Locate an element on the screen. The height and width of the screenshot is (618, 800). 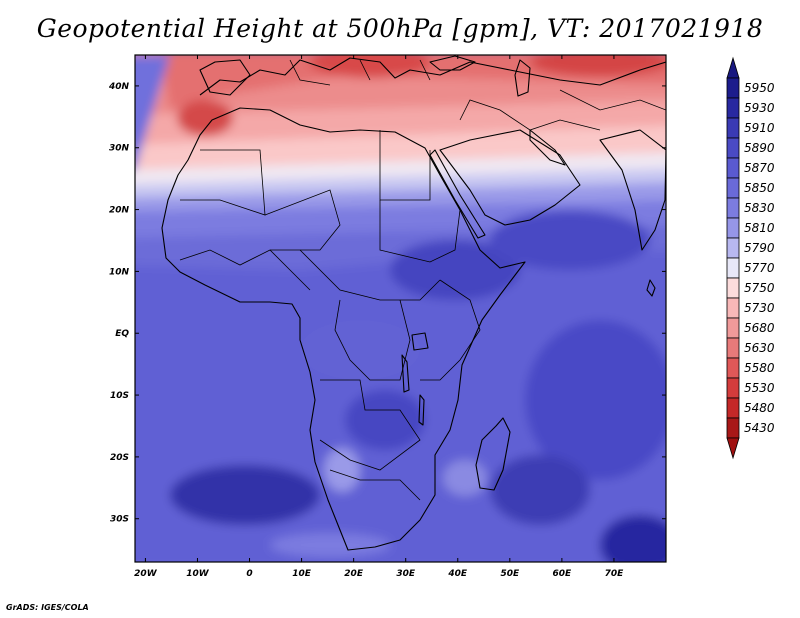
border-south is located at coordinates (370, 425).